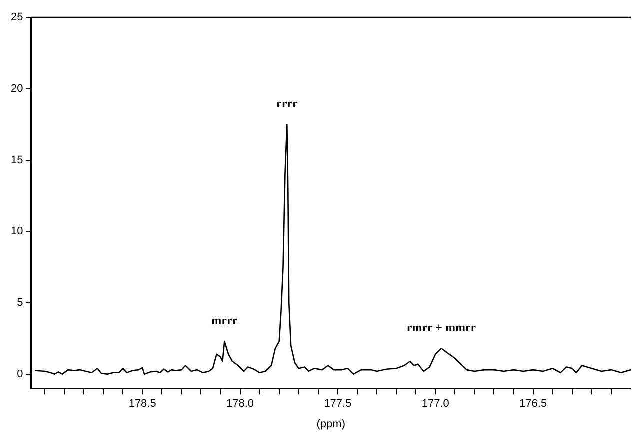  Describe the element at coordinates (287, 103) in the screenshot. I see `annotation: rrrr` at that location.